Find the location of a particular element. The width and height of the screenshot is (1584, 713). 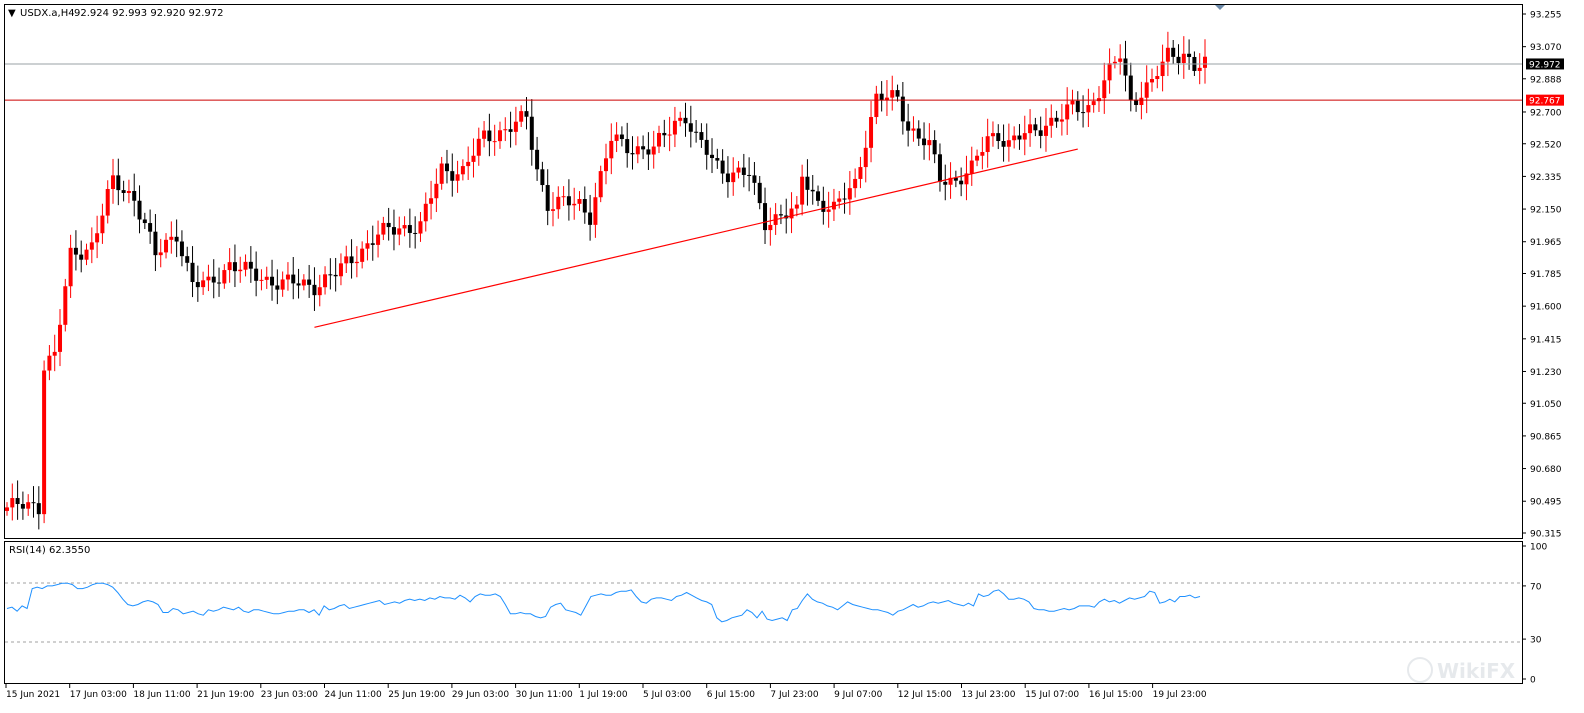

time-axis-label: 7 Jul 23:00 is located at coordinates (794, 695).